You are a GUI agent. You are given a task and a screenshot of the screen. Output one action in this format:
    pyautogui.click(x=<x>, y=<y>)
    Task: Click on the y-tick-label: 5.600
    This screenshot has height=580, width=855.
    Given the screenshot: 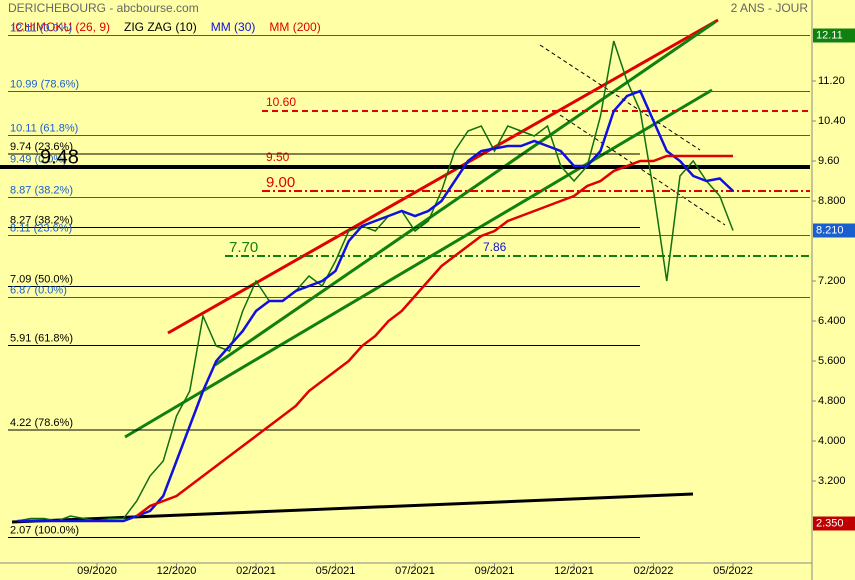 What is the action you would take?
    pyautogui.click(x=832, y=361)
    